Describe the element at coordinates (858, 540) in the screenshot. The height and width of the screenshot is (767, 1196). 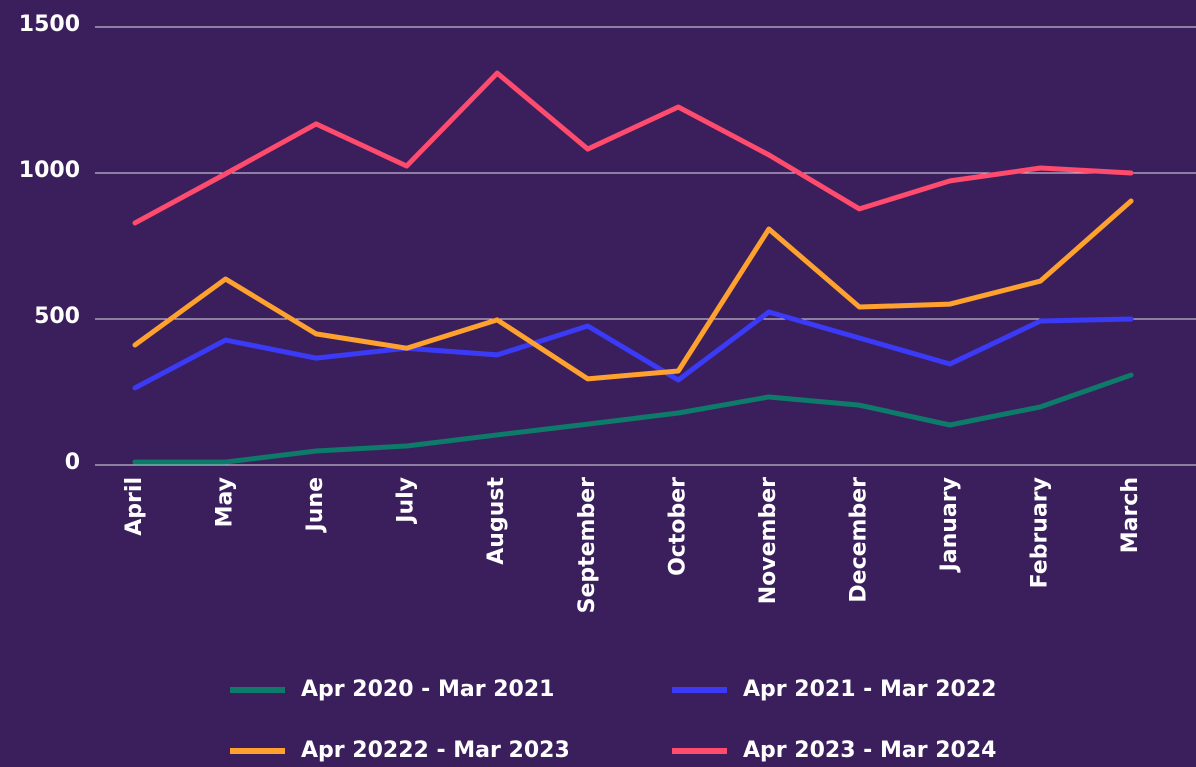
I see `x-tick-label: December` at that location.